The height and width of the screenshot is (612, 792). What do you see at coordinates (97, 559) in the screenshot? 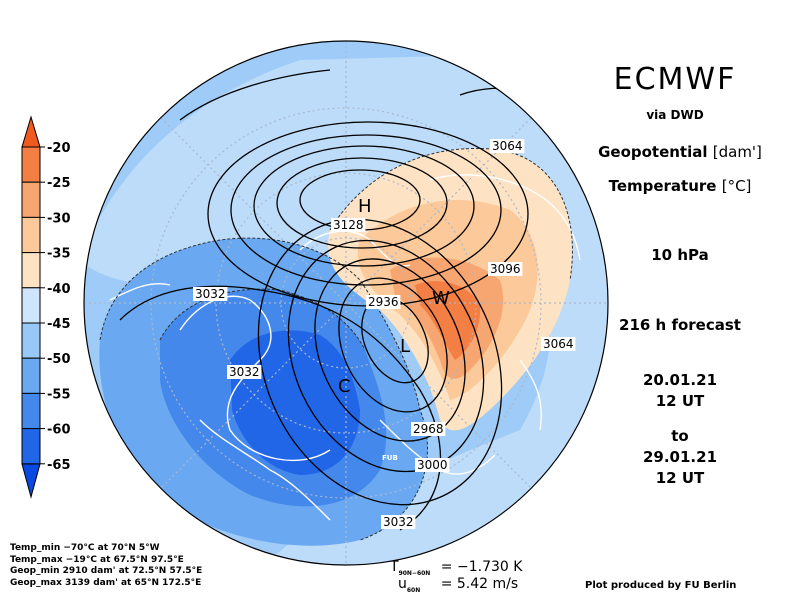
I see `stat-temp-max: Temp_max −19°C at 67.5°N 97.5°E` at bounding box center [97, 559].